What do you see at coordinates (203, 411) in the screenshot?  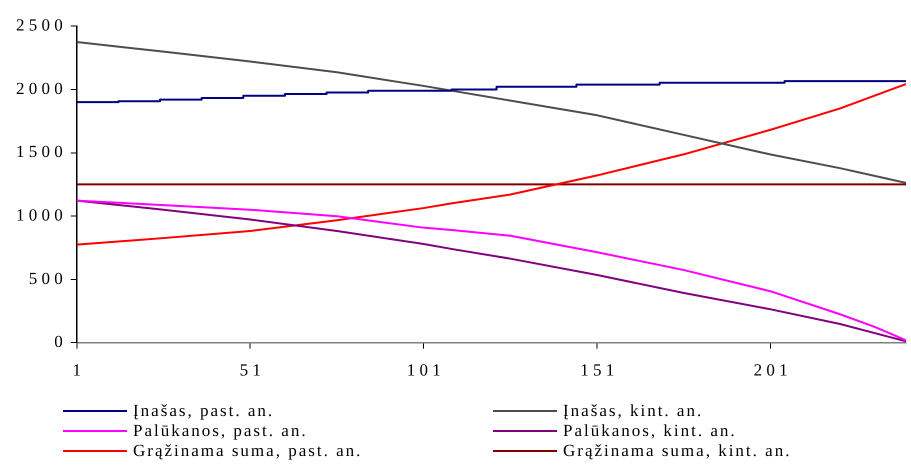 I see `legend-label: Įnašas, past. an.` at bounding box center [203, 411].